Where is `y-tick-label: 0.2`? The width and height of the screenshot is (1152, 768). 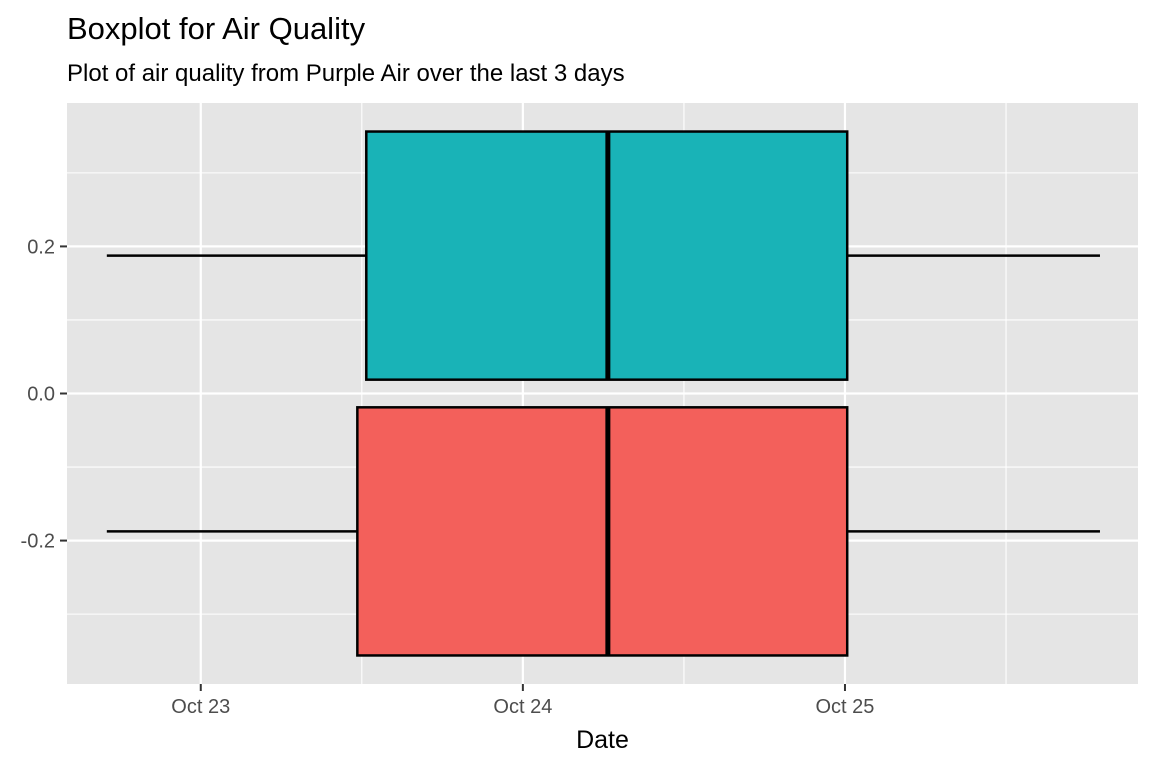 y-tick-label: 0.2 is located at coordinates (41, 247).